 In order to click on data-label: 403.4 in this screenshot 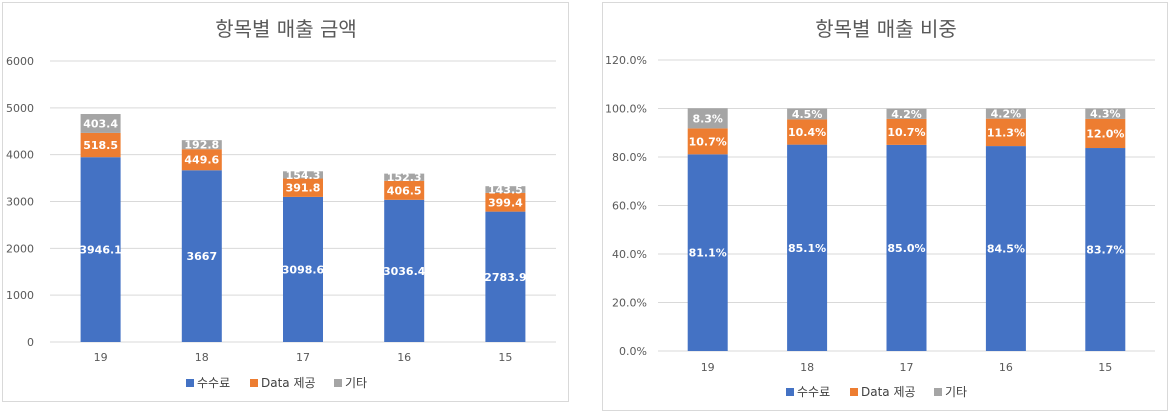, I will do `click(100, 123)`.